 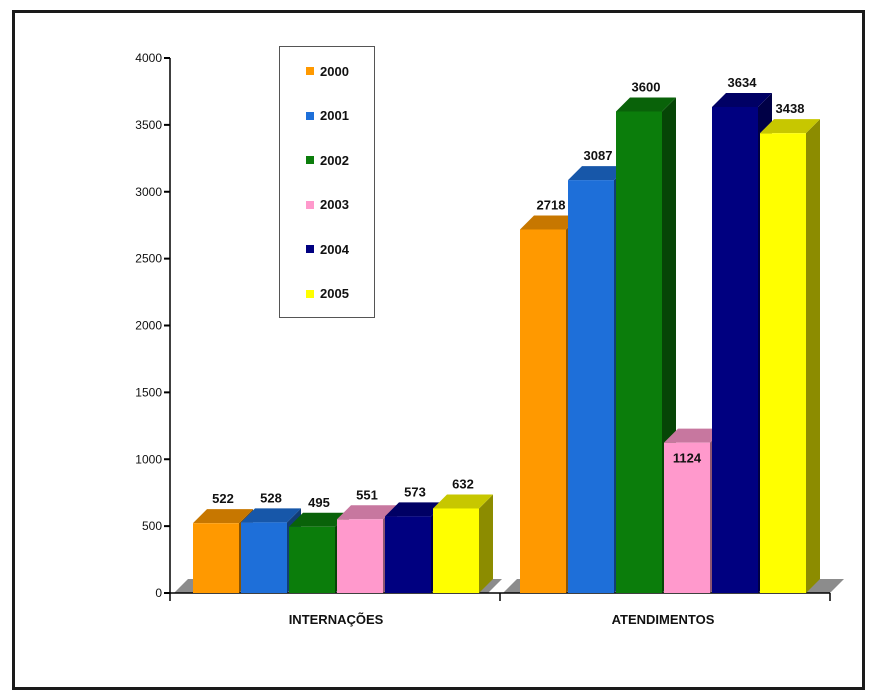 What do you see at coordinates (463, 483) in the screenshot?
I see `data-label: 632` at bounding box center [463, 483].